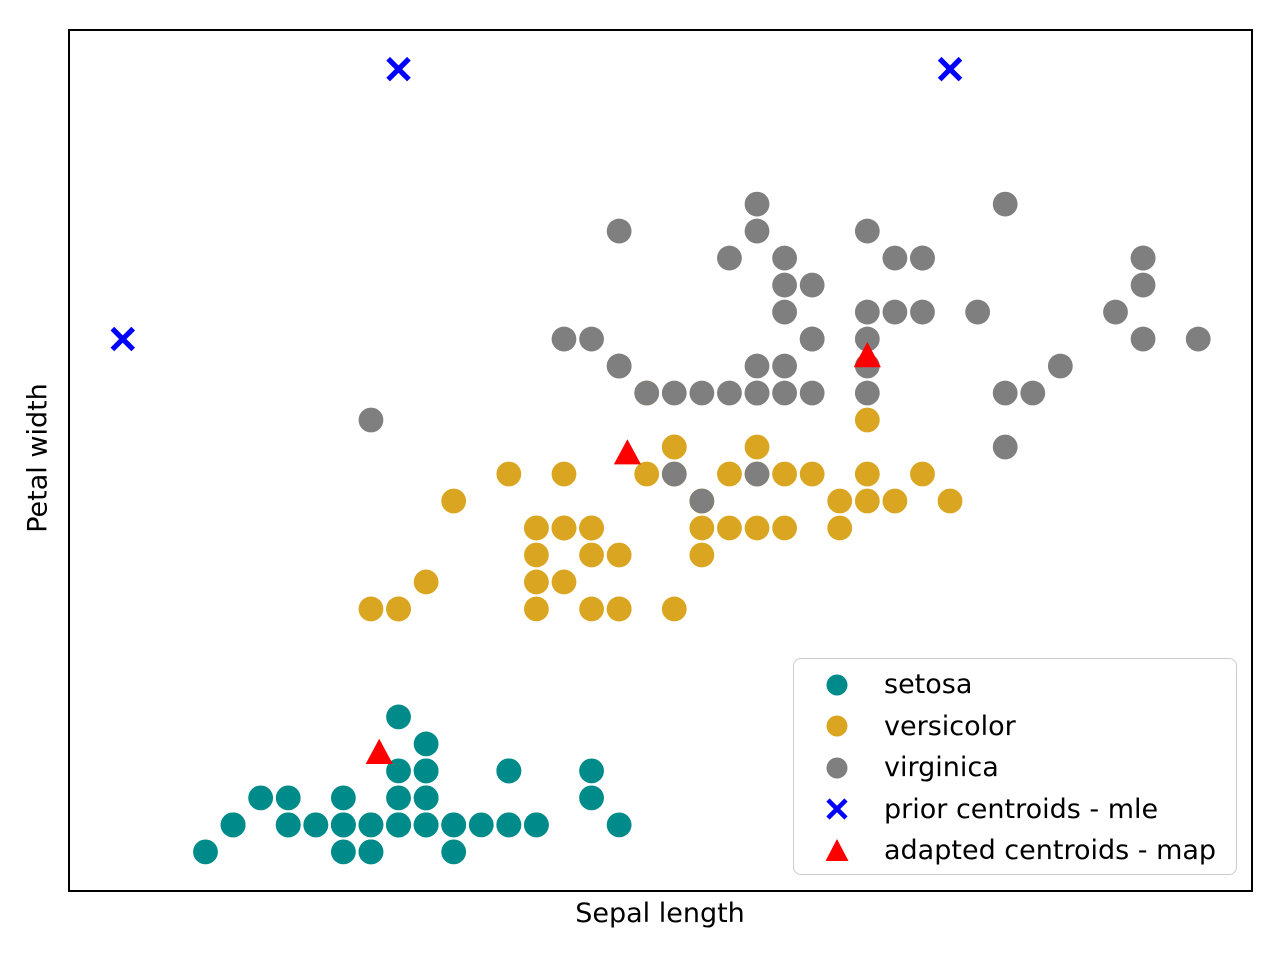  I want to click on triangle-marker-icon, so click(837, 849).